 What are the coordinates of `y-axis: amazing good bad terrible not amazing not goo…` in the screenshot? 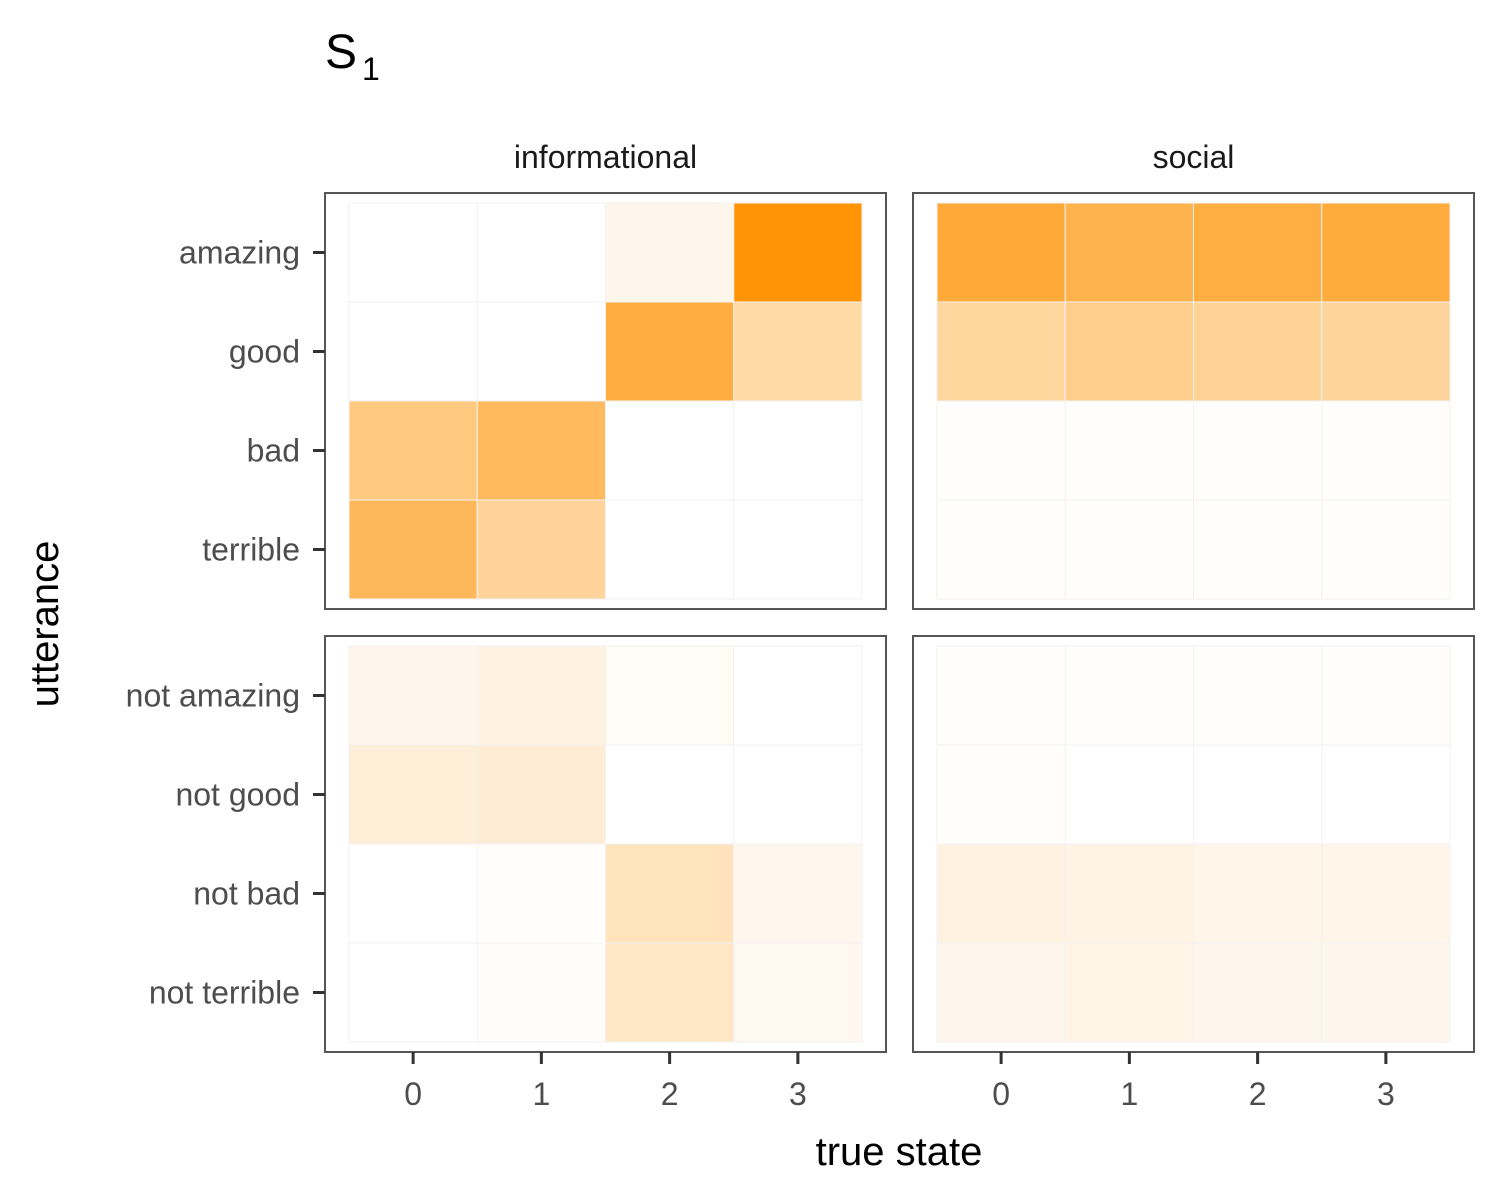 It's located at (225, 623).